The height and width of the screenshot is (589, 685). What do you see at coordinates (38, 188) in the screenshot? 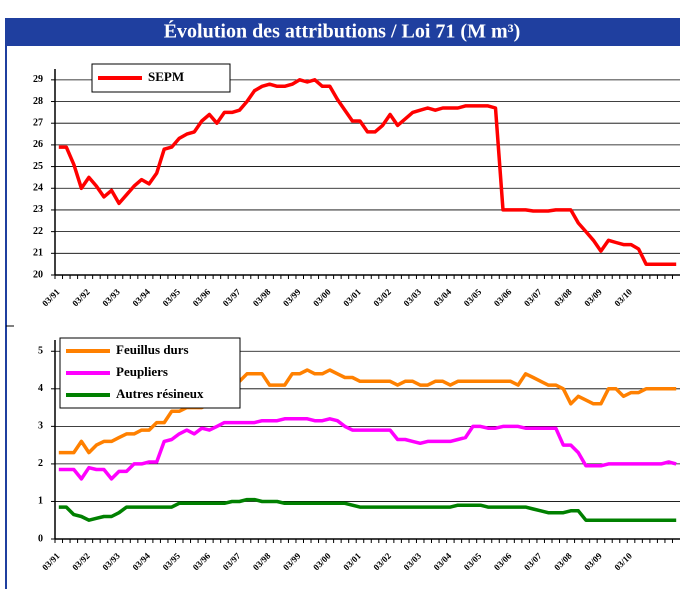
I see `y-tick-label: 24` at bounding box center [38, 188].